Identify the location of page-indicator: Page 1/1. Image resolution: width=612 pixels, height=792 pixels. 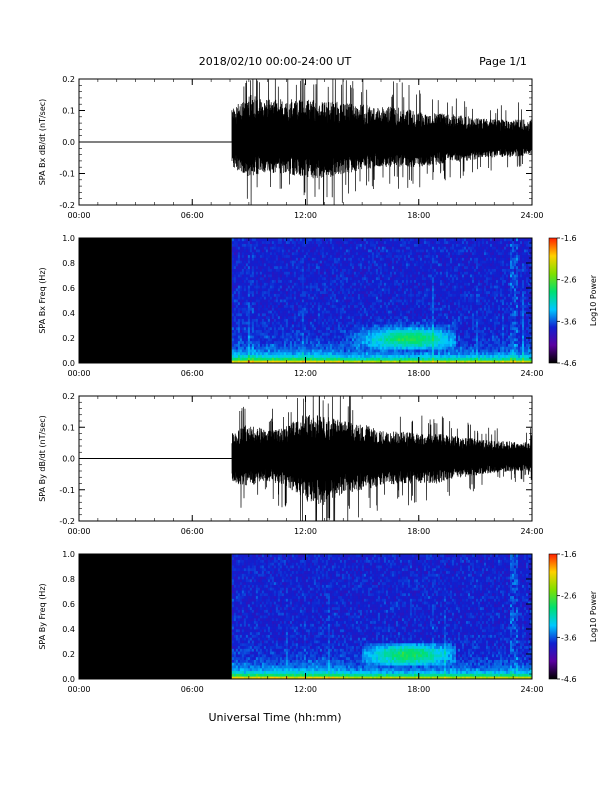
(503, 61).